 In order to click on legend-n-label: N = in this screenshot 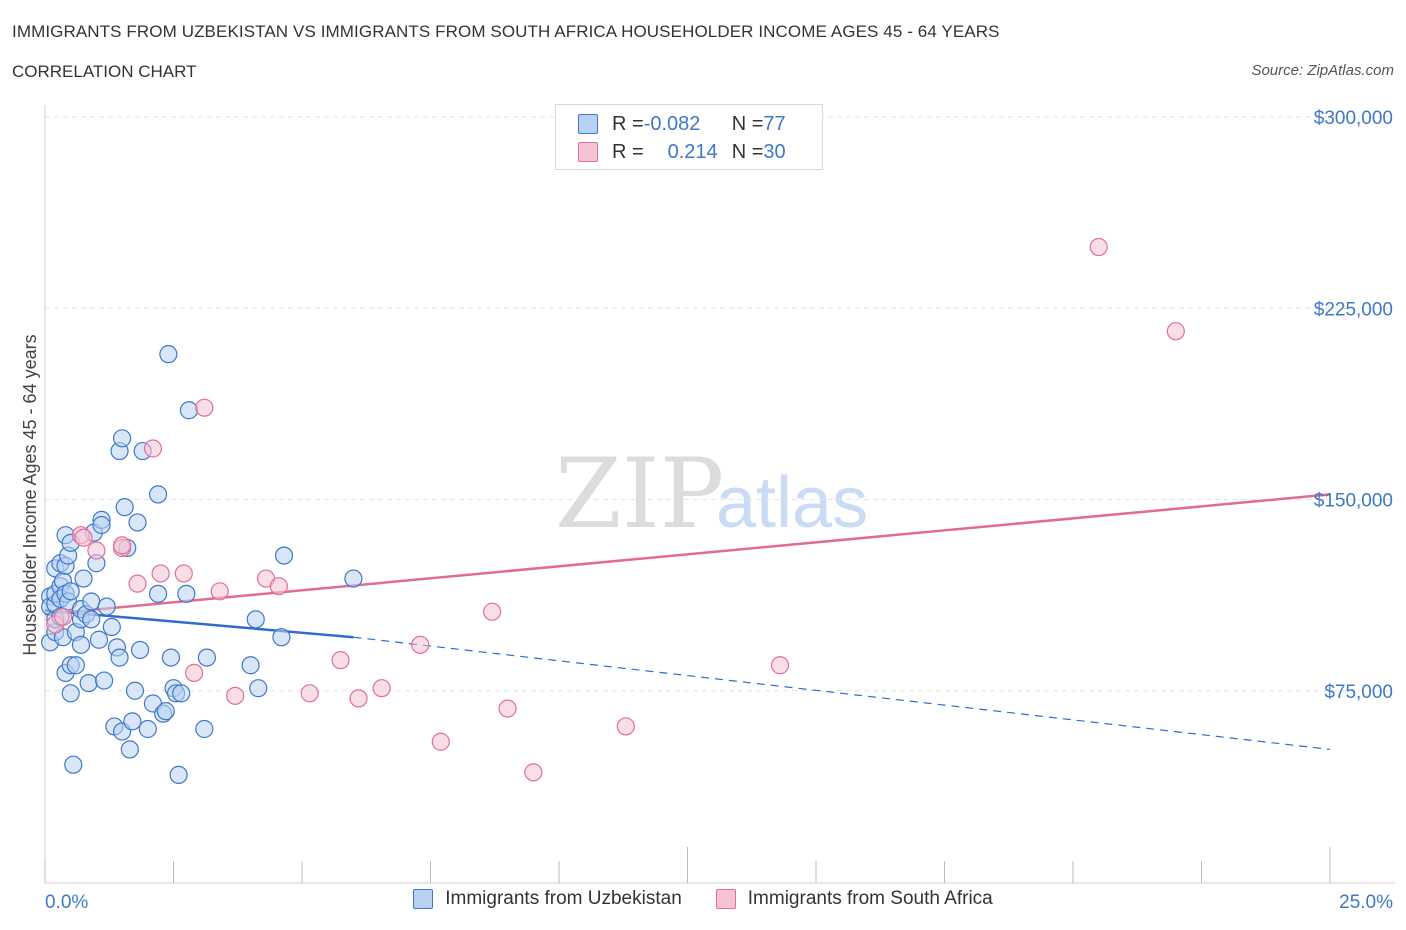, I will do `click(747, 151)`.